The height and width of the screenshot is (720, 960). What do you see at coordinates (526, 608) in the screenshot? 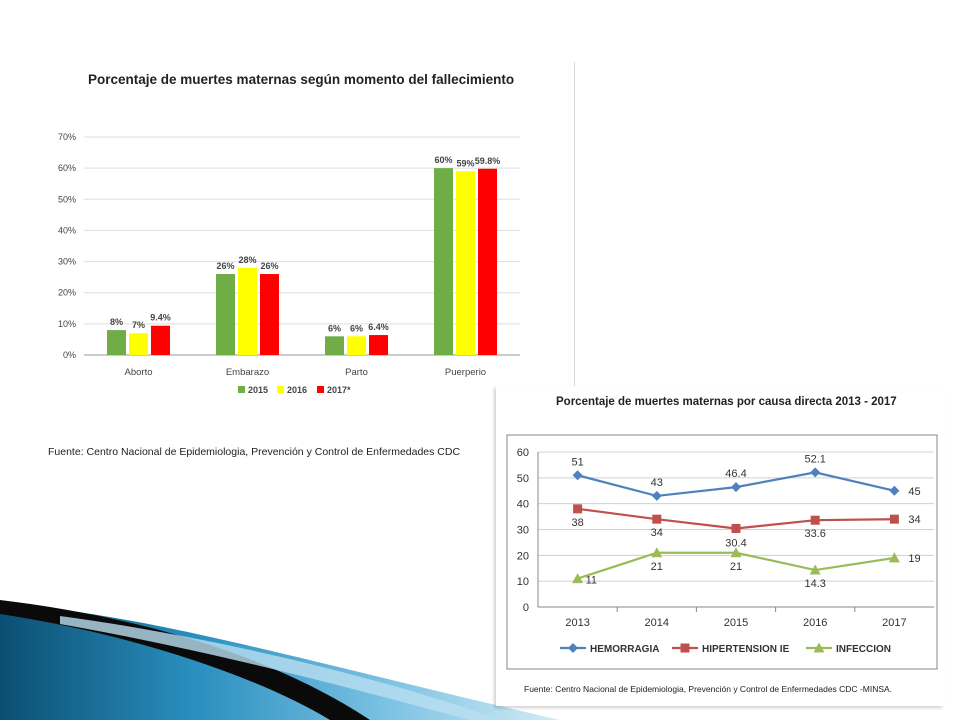
I see `y-tick-label: 0` at bounding box center [526, 608].